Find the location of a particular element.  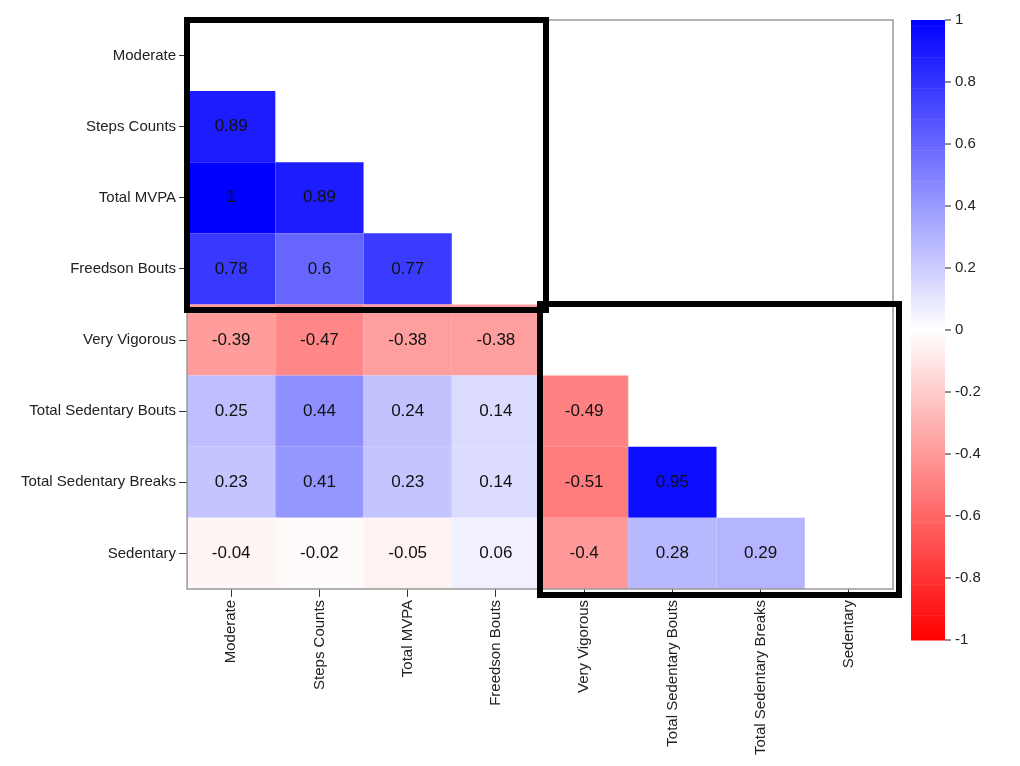

data-label: -0.02 is located at coordinates (319, 553).